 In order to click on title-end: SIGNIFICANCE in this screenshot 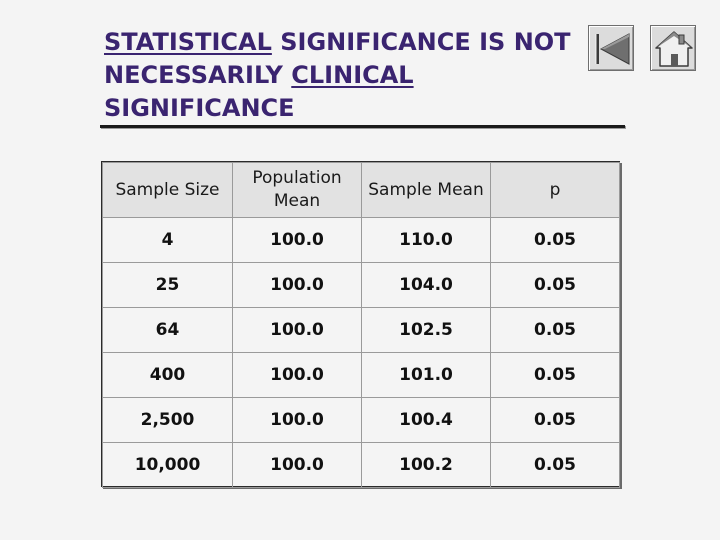, I will do `click(199, 108)`.